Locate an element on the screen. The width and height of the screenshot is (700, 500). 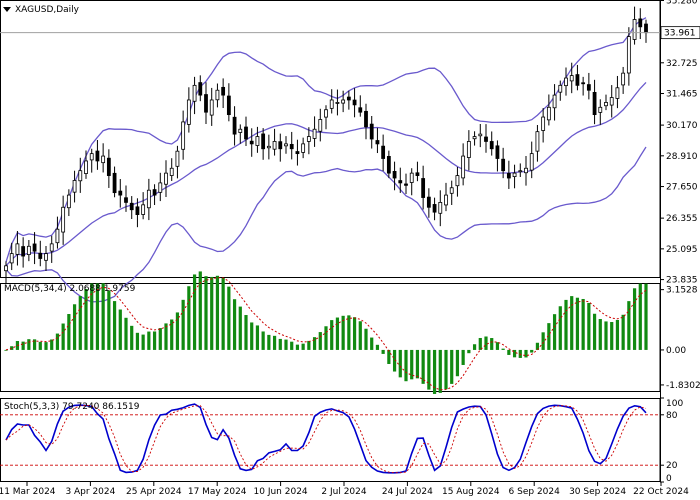
macd-tick-label: -1.8302 is located at coordinates (683, 386).